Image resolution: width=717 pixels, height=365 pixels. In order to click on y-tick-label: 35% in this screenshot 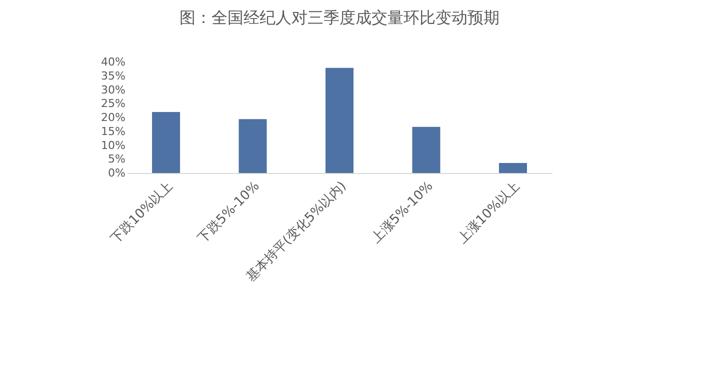, I will do `click(113, 75)`.